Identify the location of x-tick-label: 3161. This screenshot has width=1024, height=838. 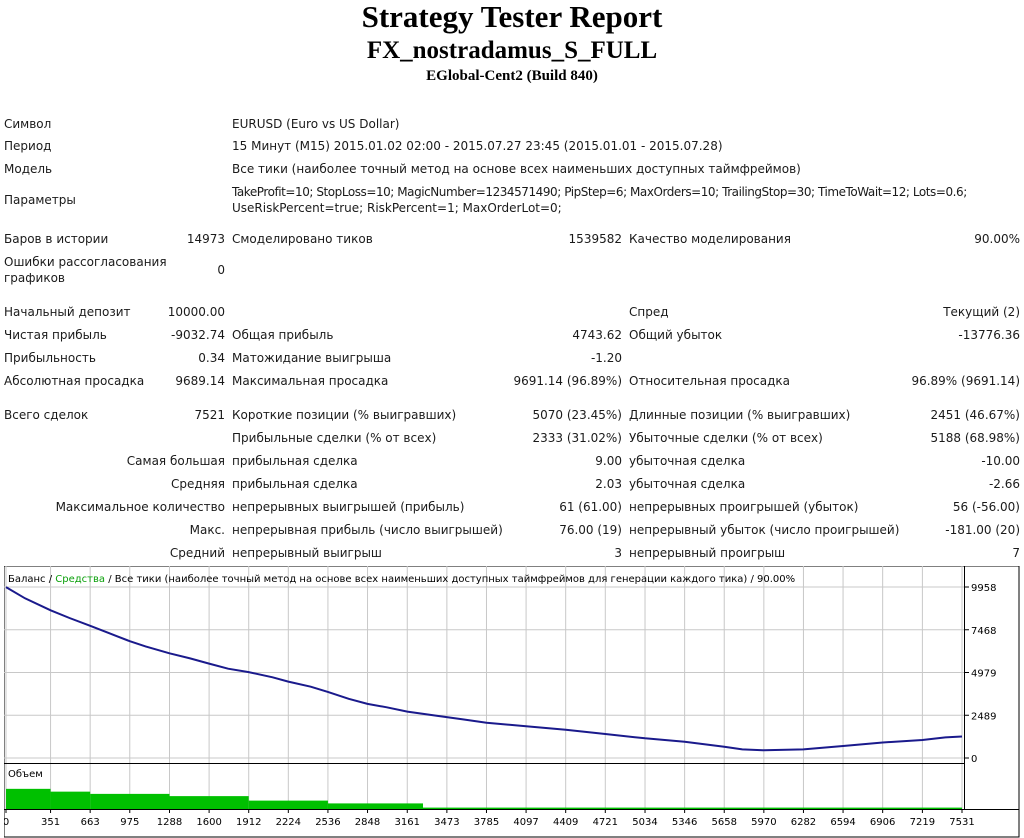
(407, 822).